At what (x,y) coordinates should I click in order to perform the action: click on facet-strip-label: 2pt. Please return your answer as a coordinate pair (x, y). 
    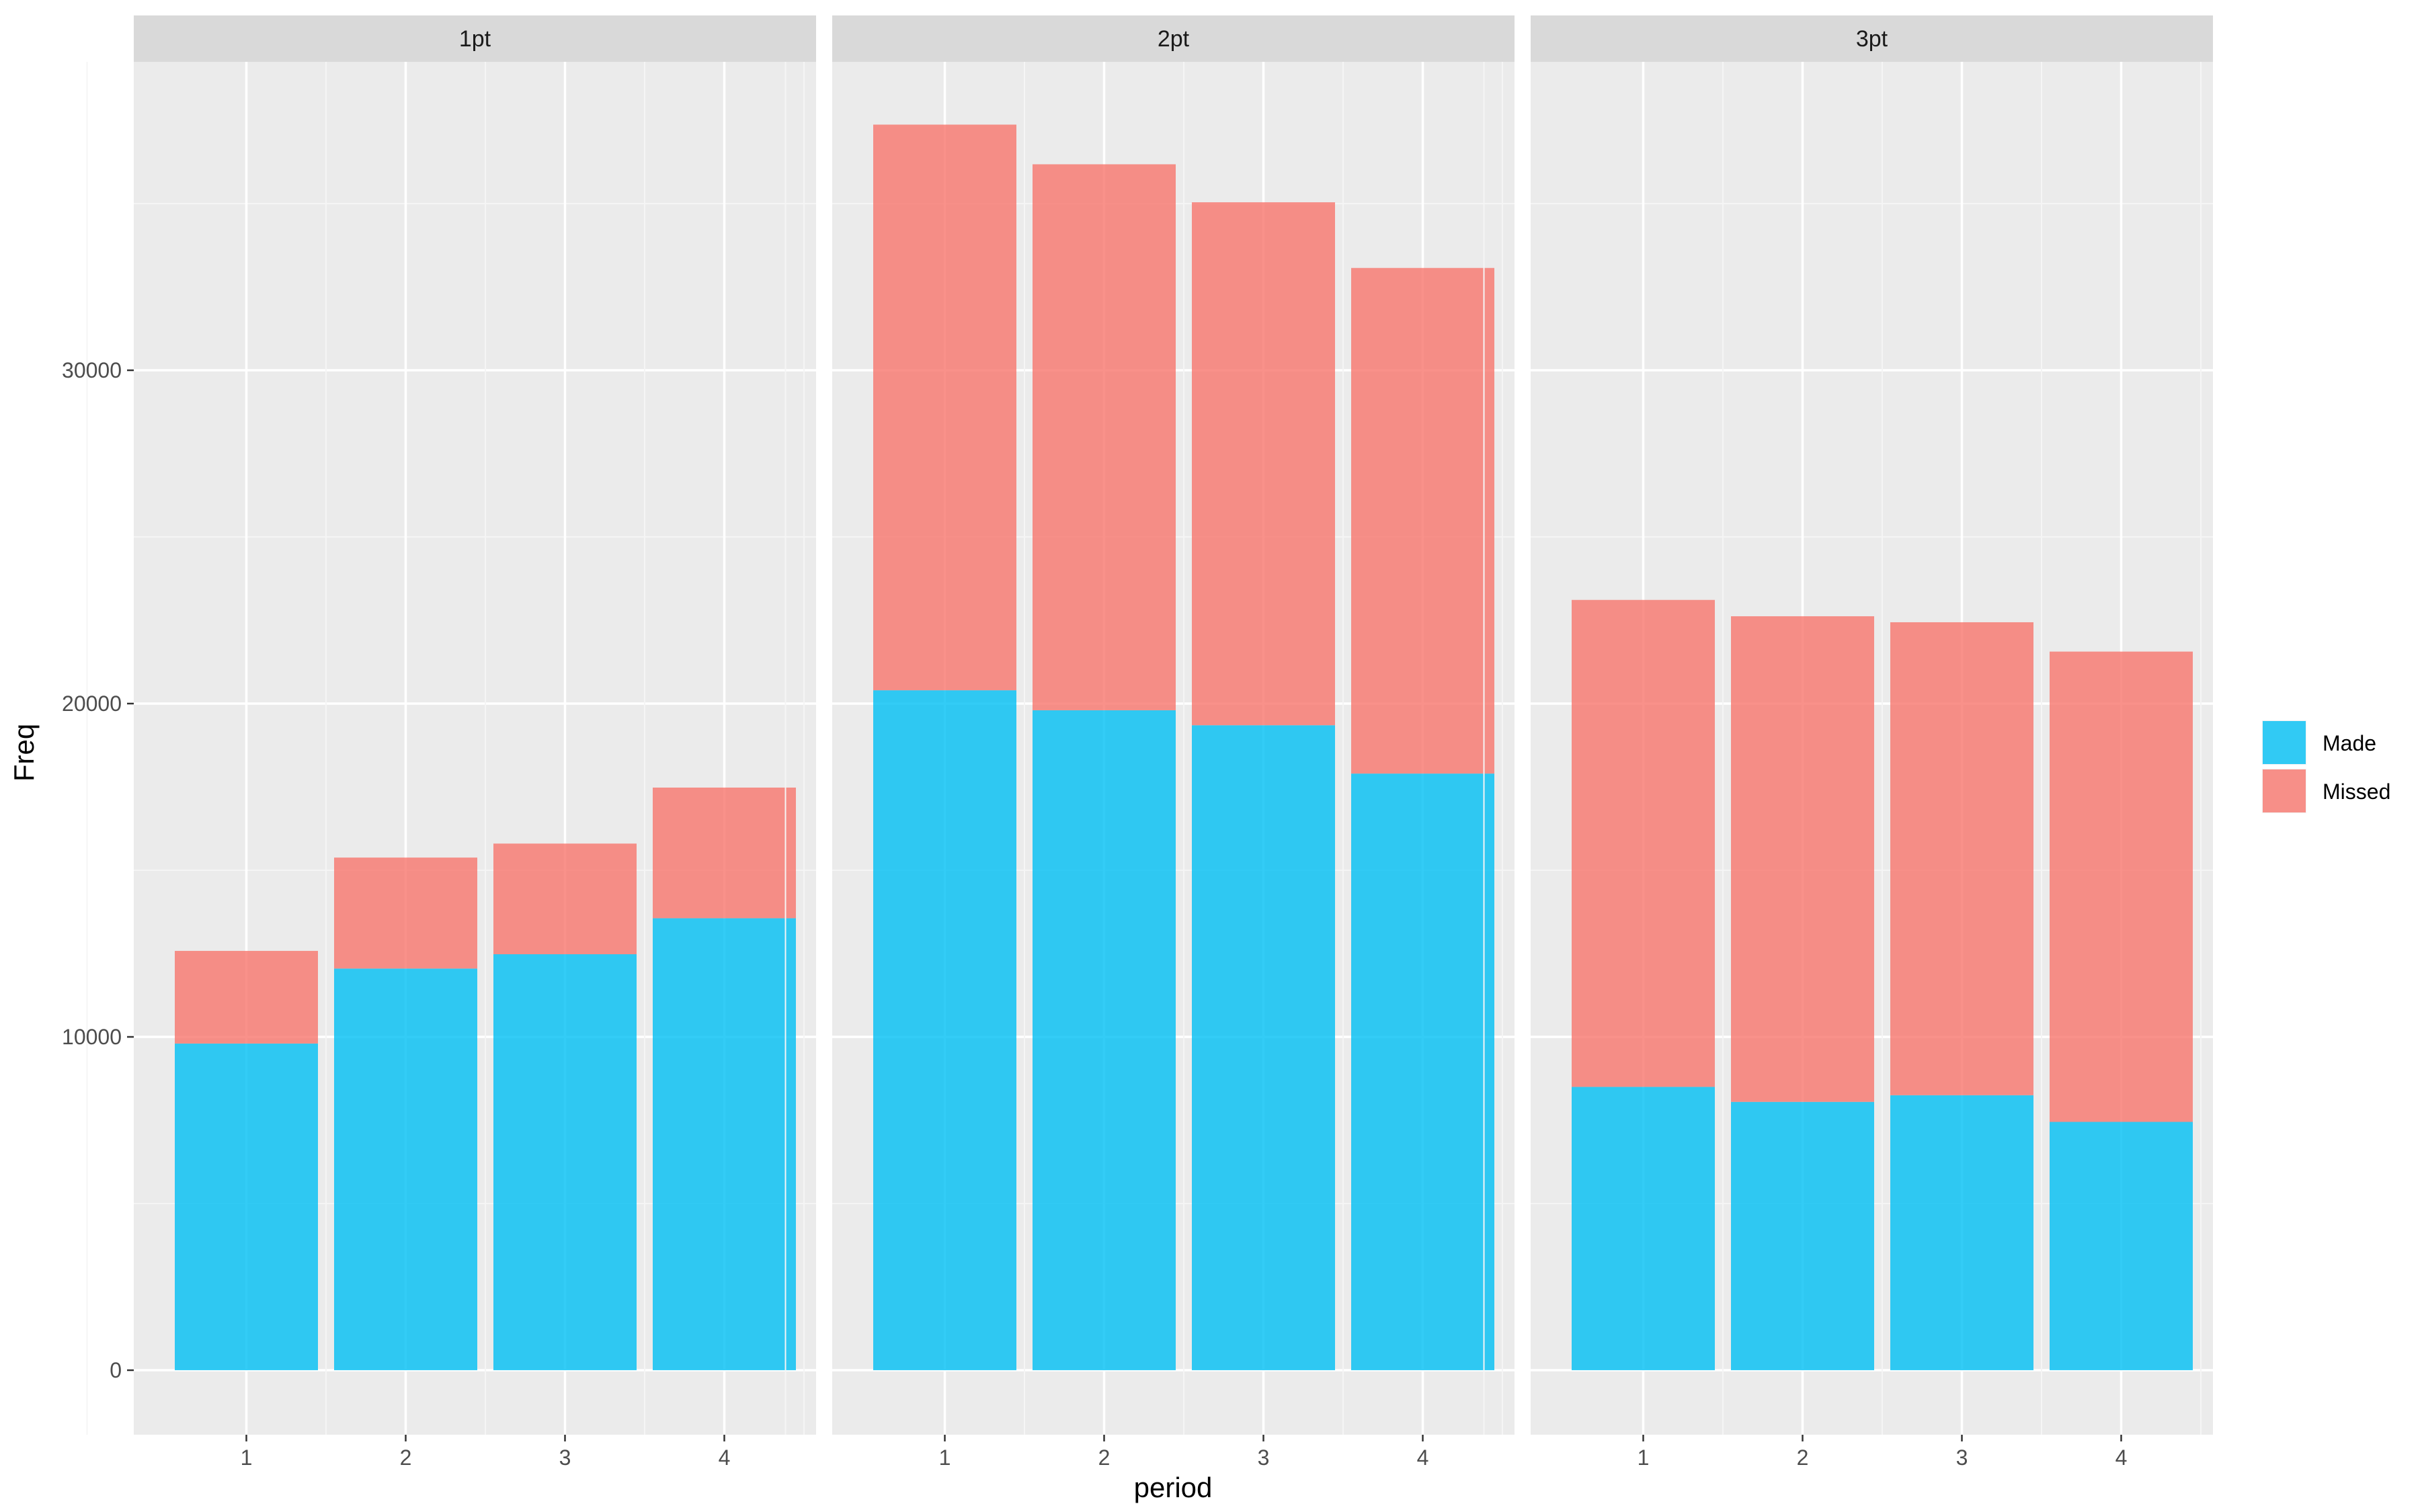
    Looking at the image, I should click on (1174, 39).